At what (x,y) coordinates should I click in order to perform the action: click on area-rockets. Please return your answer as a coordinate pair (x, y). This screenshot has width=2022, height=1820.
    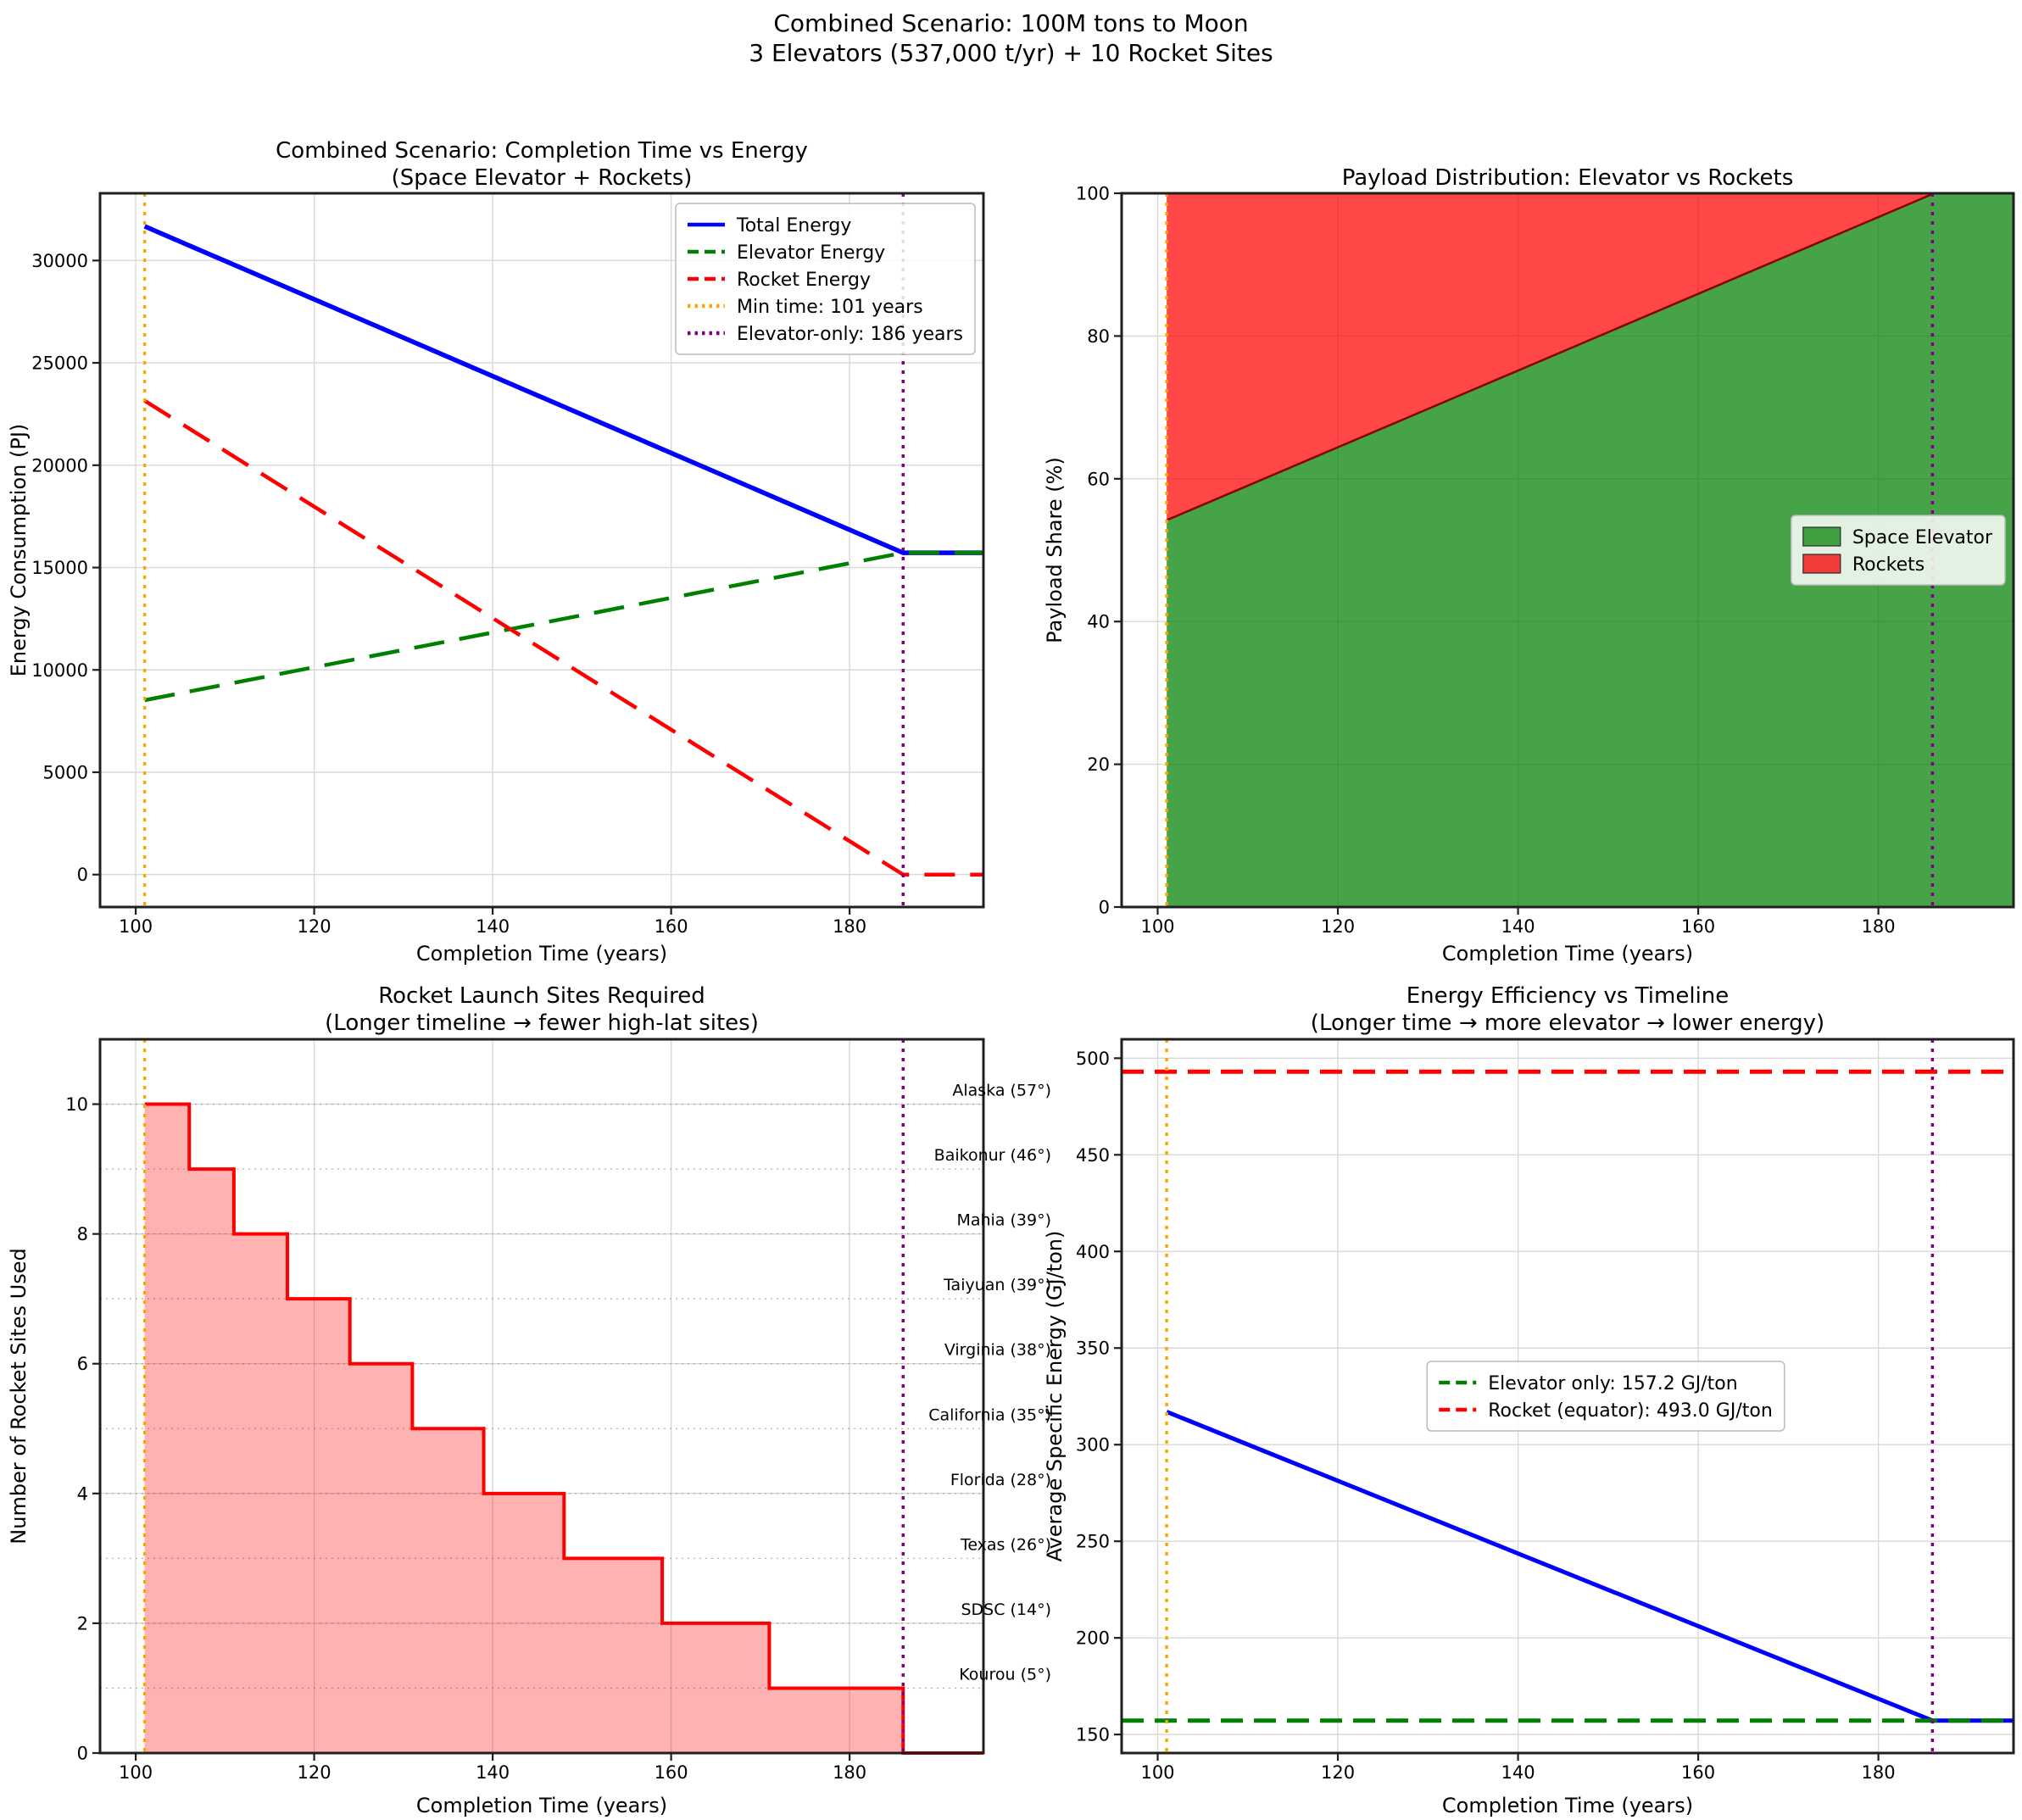
    Looking at the image, I should click on (1591, 356).